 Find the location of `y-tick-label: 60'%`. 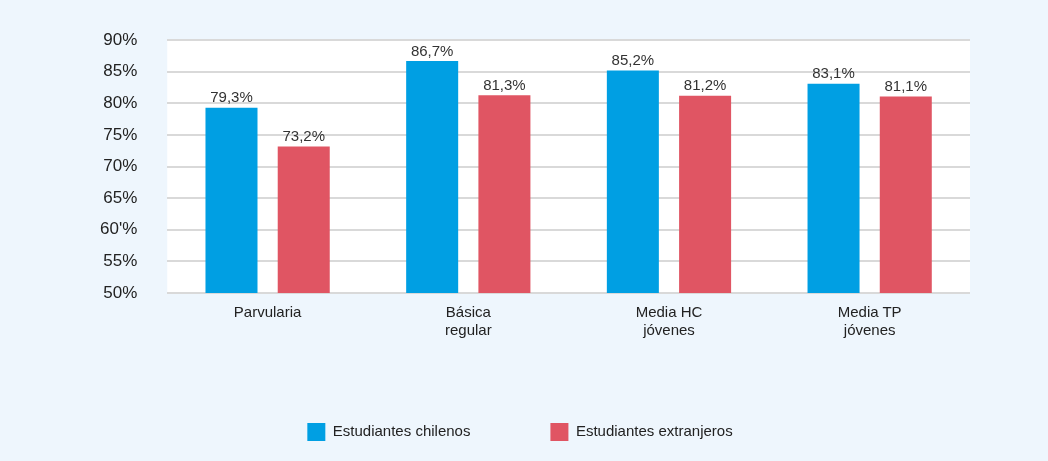

y-tick-label: 60'% is located at coordinates (118, 229).